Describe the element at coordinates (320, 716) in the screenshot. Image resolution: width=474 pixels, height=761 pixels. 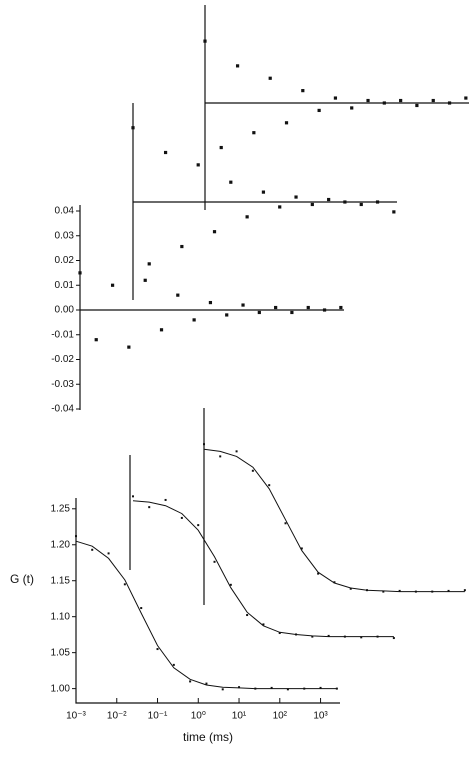
I see `x-tick-label: 10³` at that location.